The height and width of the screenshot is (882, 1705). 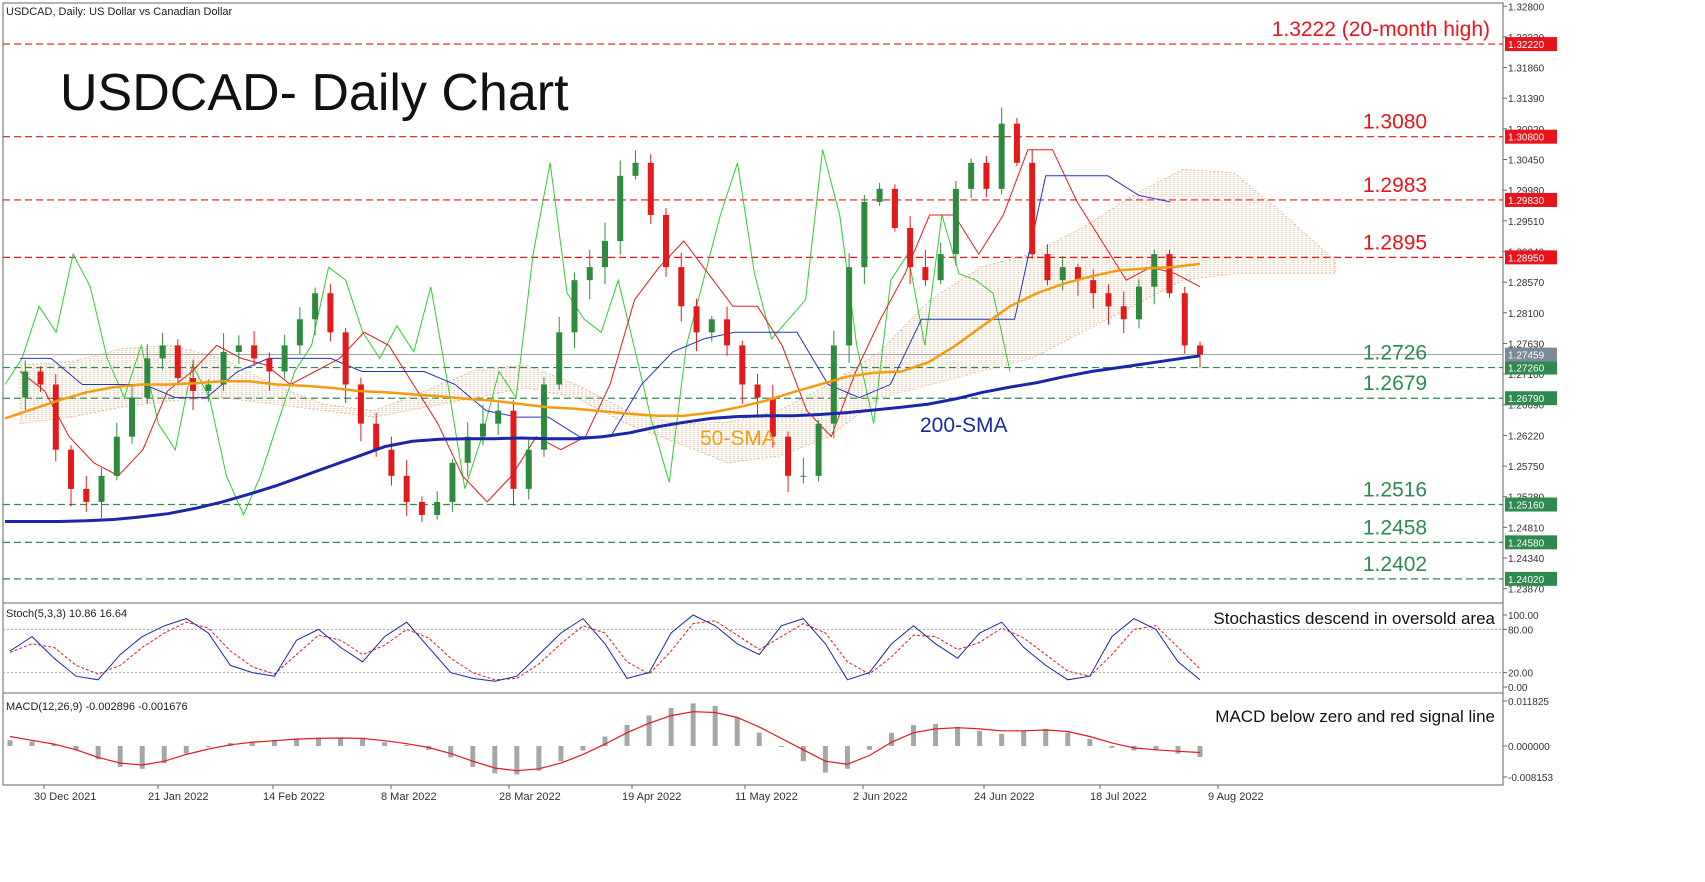 What do you see at coordinates (1526, 283) in the screenshot?
I see `price-axis-label: 1.28570` at bounding box center [1526, 283].